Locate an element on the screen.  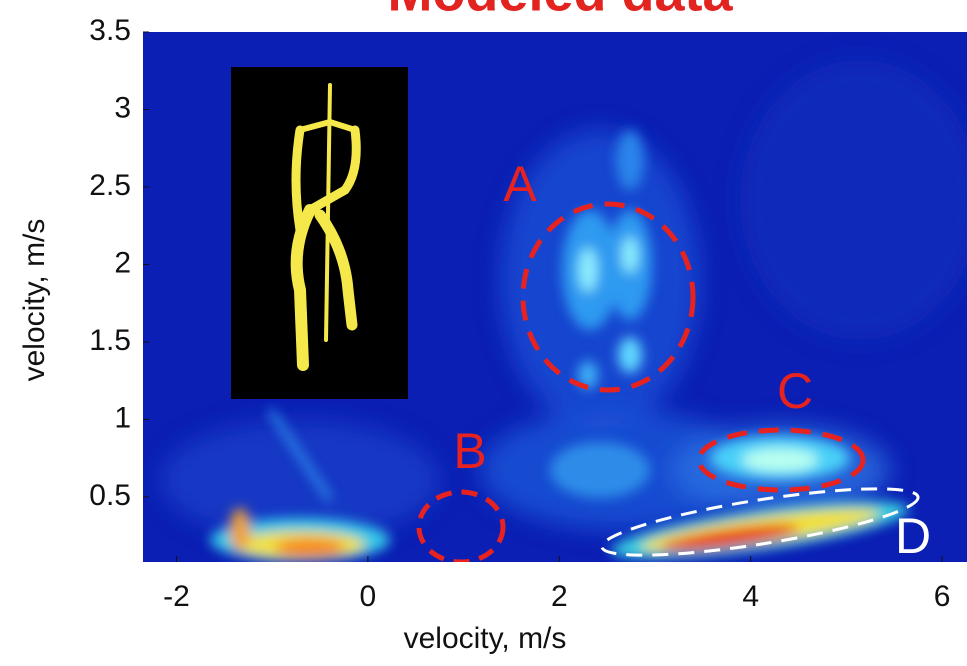
y-tick-label: 2 is located at coordinates (122, 262).